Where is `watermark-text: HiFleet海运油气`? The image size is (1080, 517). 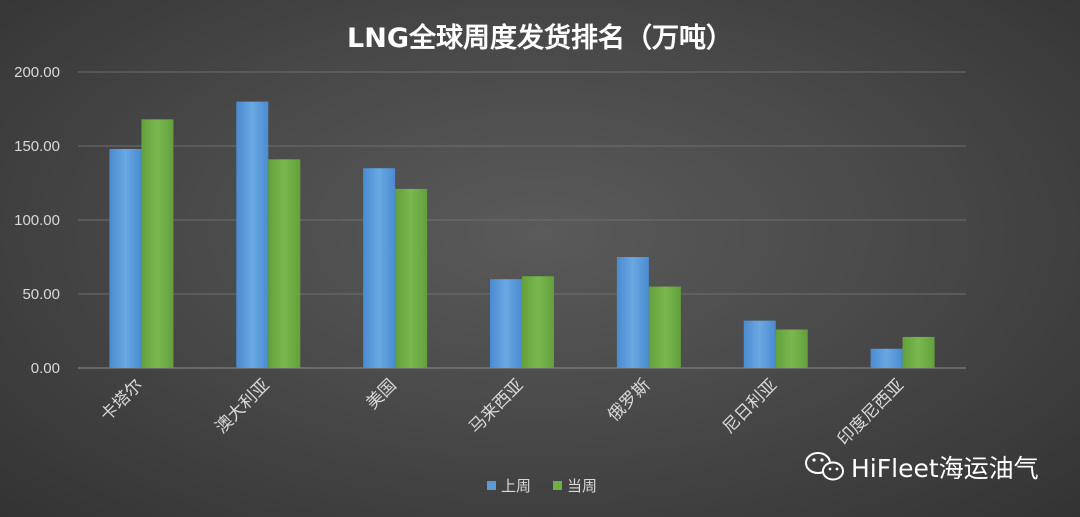
watermark-text: HiFleet海运油气 is located at coordinates (945, 468).